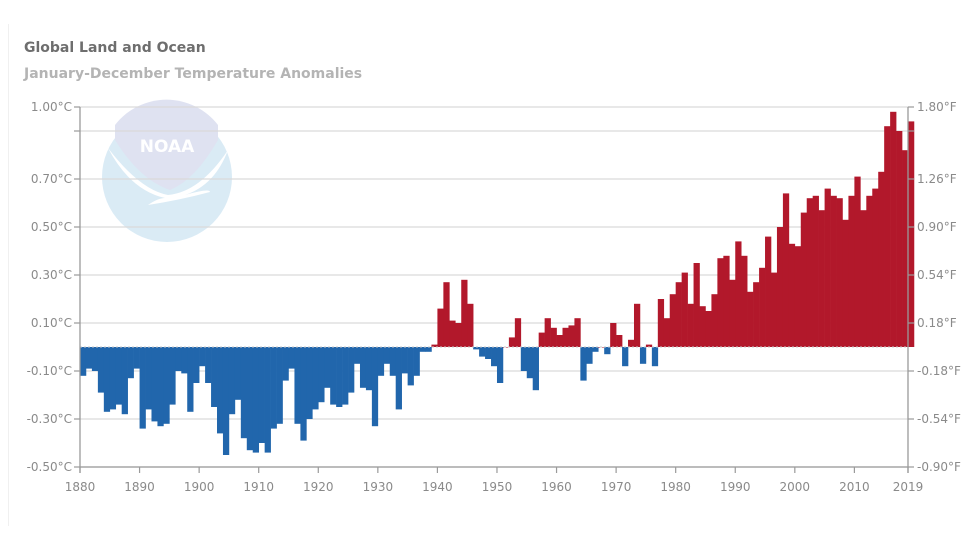 The width and height of the screenshot is (980, 551). I want to click on bar-1977, so click(661, 323).